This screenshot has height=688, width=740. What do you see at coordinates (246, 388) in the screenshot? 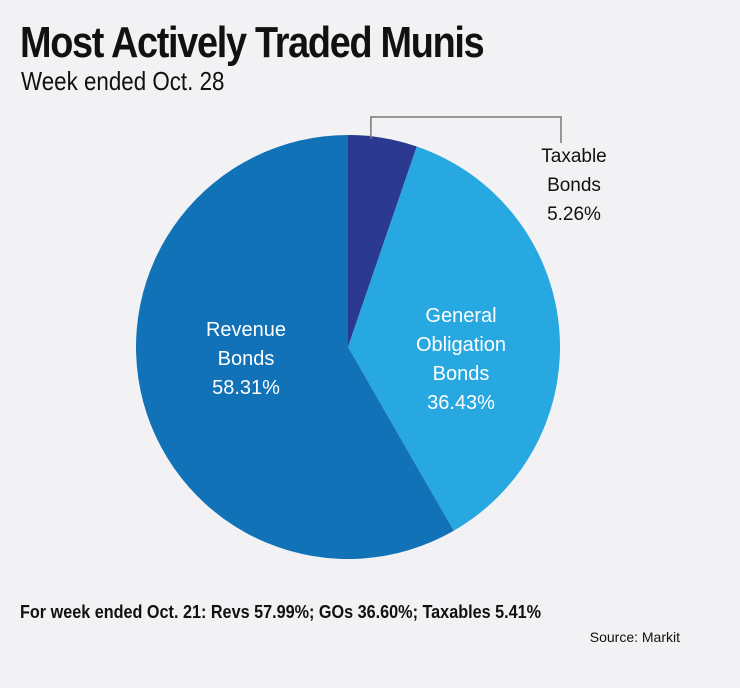
I see `slice-value-label: 58.31%` at bounding box center [246, 388].